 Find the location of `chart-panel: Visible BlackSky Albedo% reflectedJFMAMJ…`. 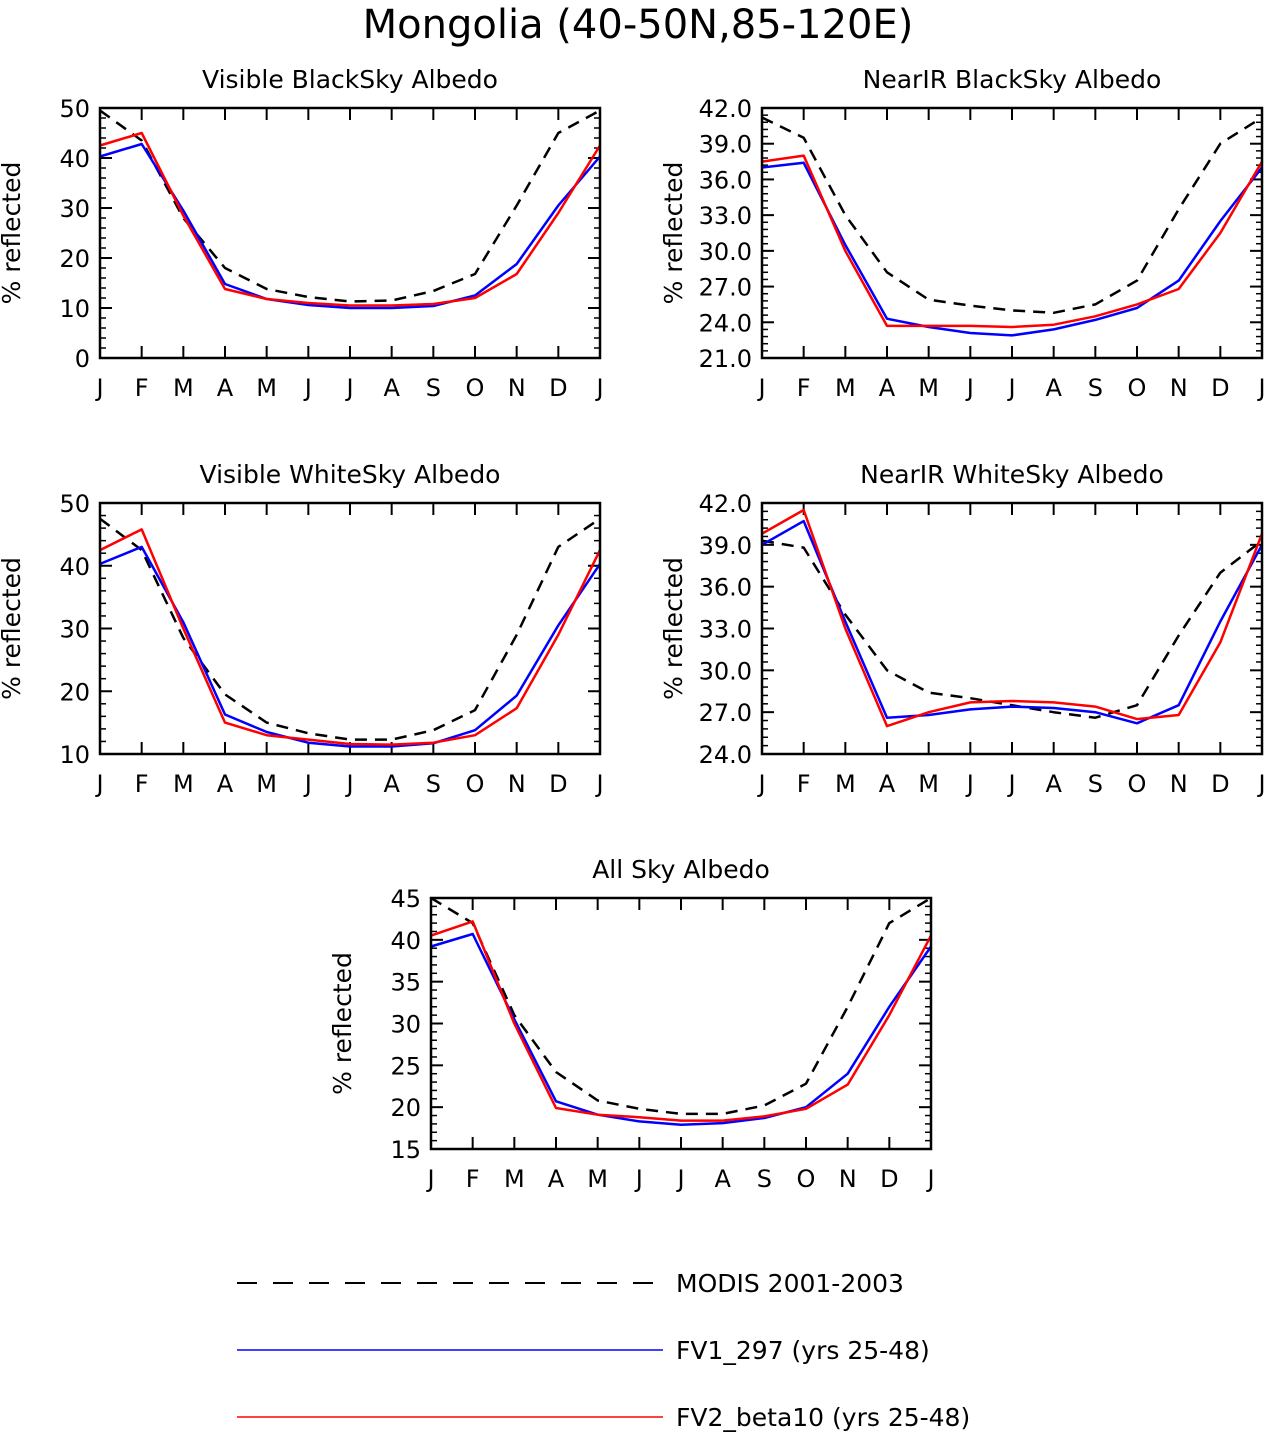

chart-panel: Visible BlackSky Albedo% reflectedJFMAMJ… is located at coordinates (302, 233).